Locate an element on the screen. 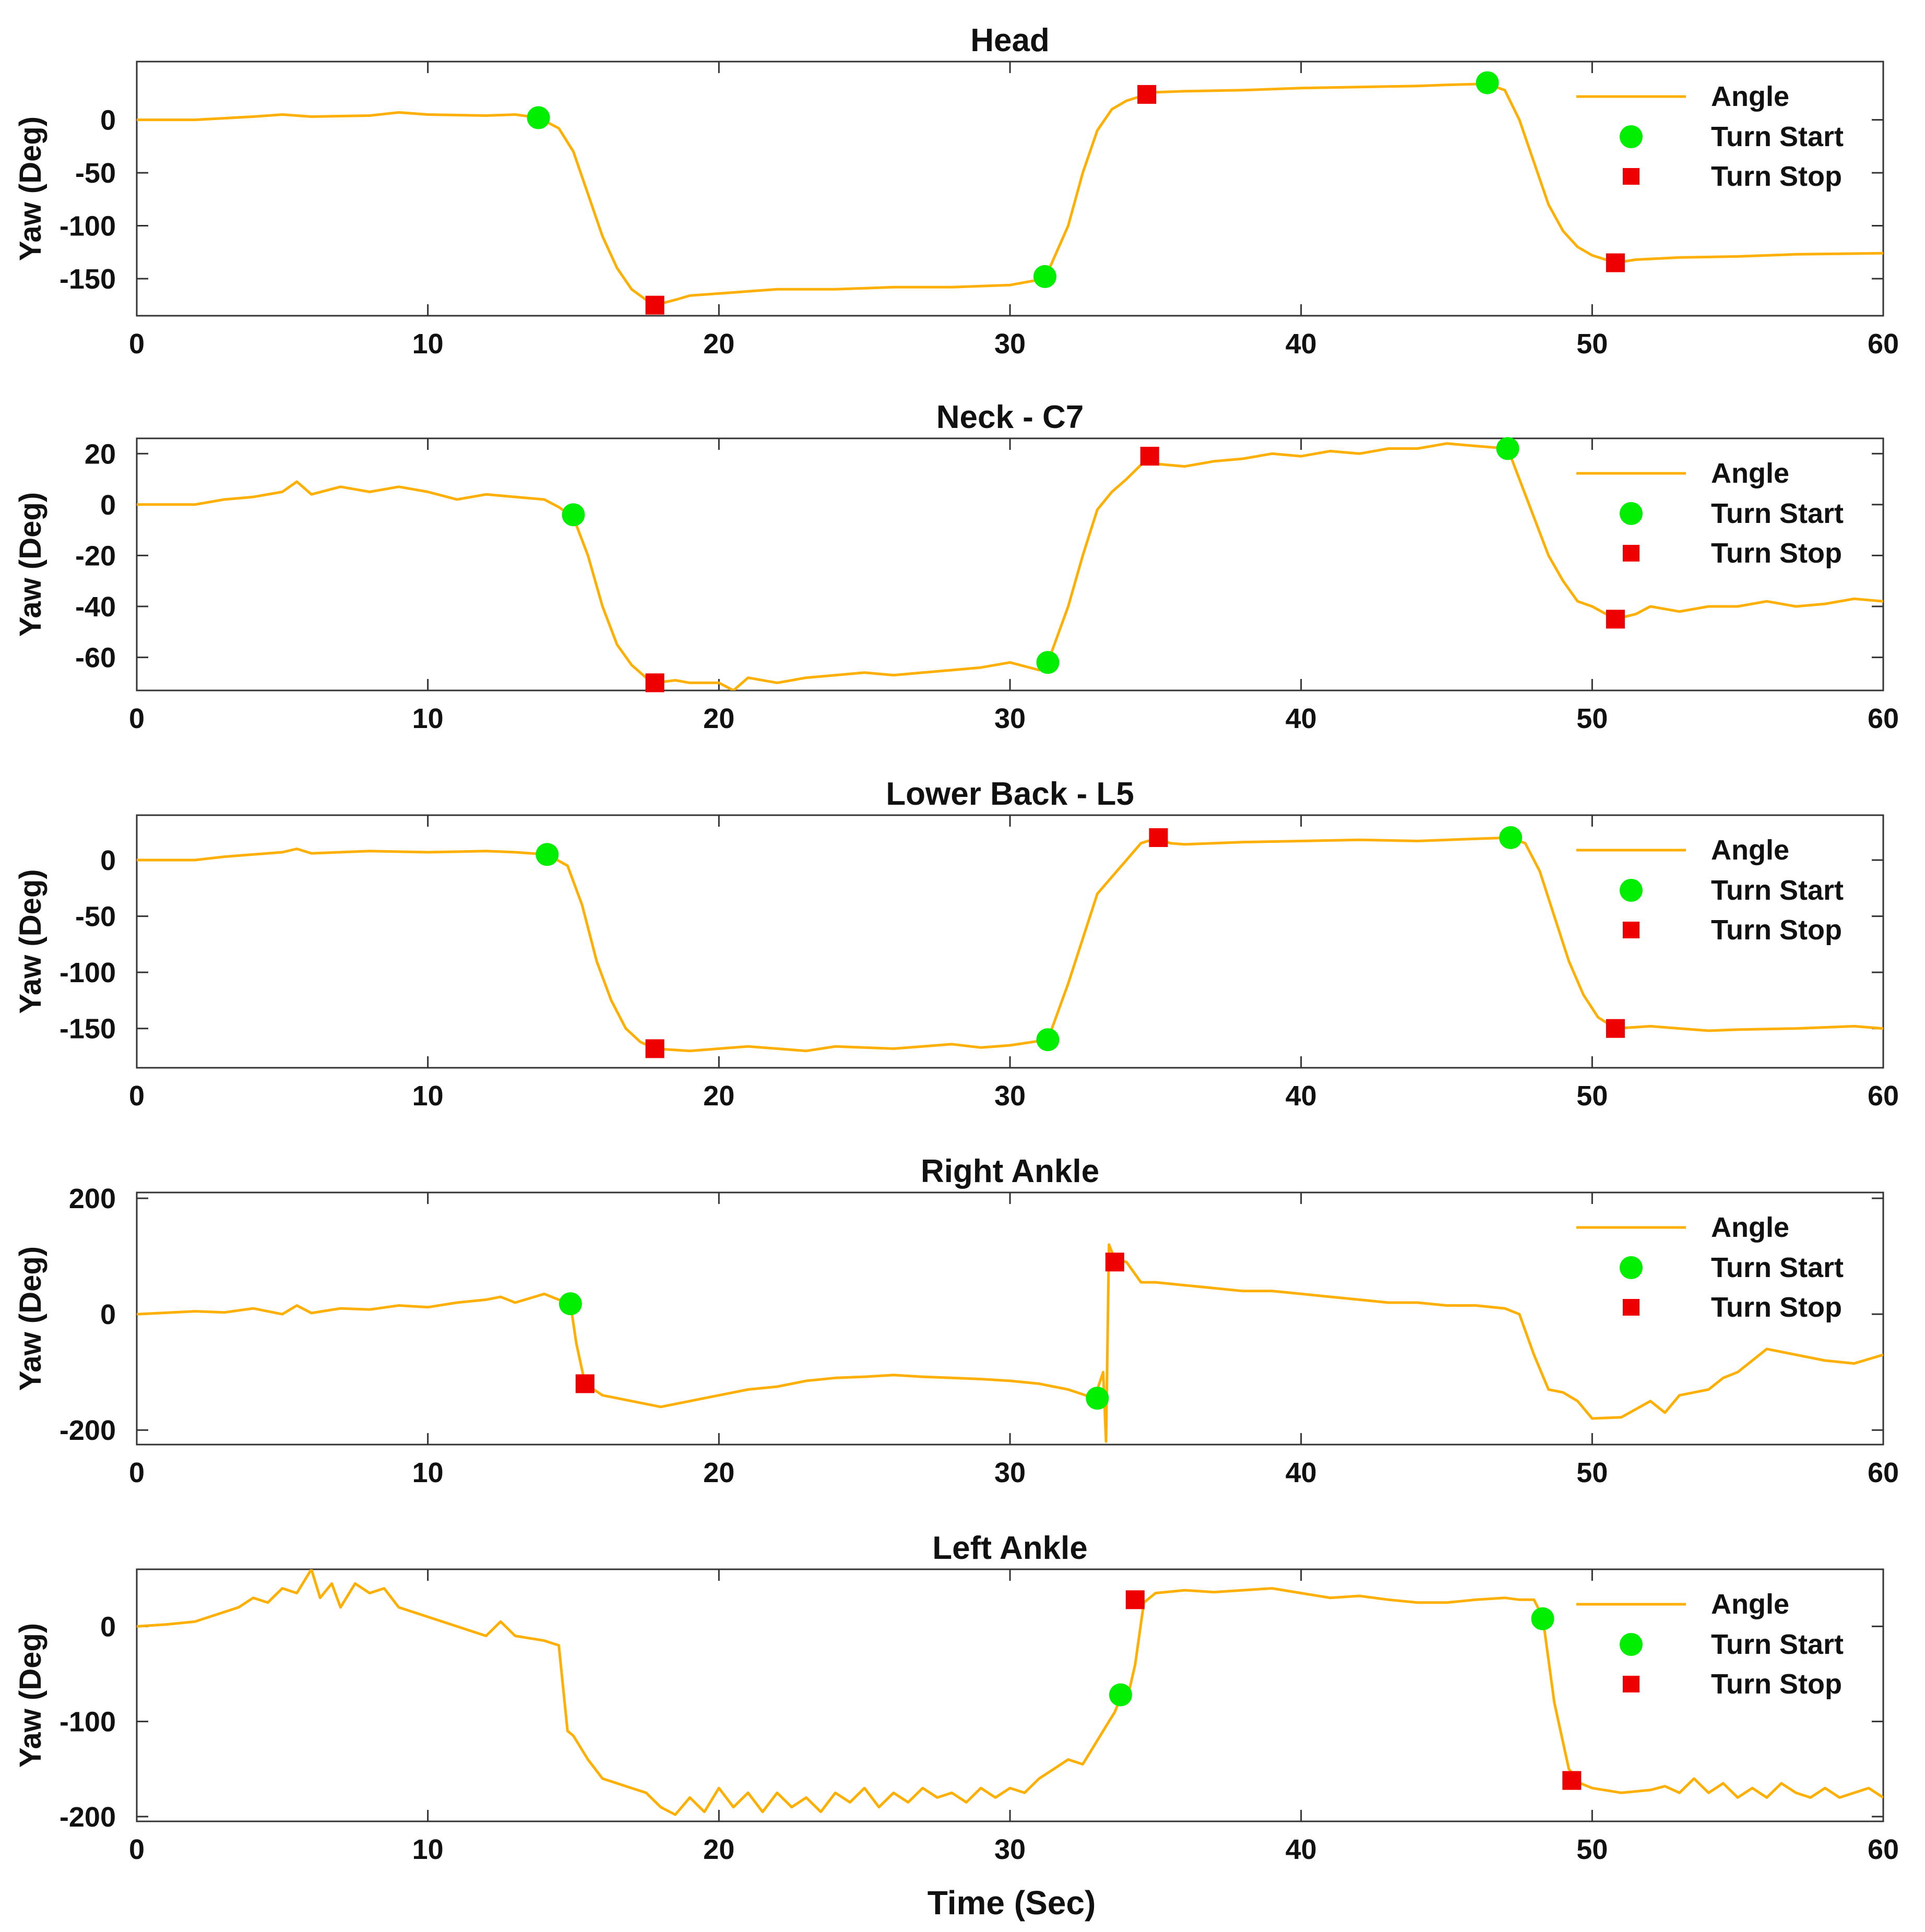 Image resolution: width=1925 pixels, height=1932 pixels. y-tick-label: -200 is located at coordinates (88, 1430).